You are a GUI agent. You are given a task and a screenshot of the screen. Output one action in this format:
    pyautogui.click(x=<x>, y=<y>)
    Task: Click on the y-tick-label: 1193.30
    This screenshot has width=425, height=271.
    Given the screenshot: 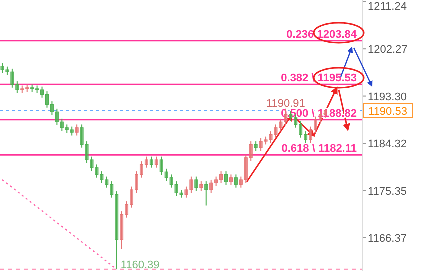 What is the action you would take?
    pyautogui.click(x=387, y=97)
    